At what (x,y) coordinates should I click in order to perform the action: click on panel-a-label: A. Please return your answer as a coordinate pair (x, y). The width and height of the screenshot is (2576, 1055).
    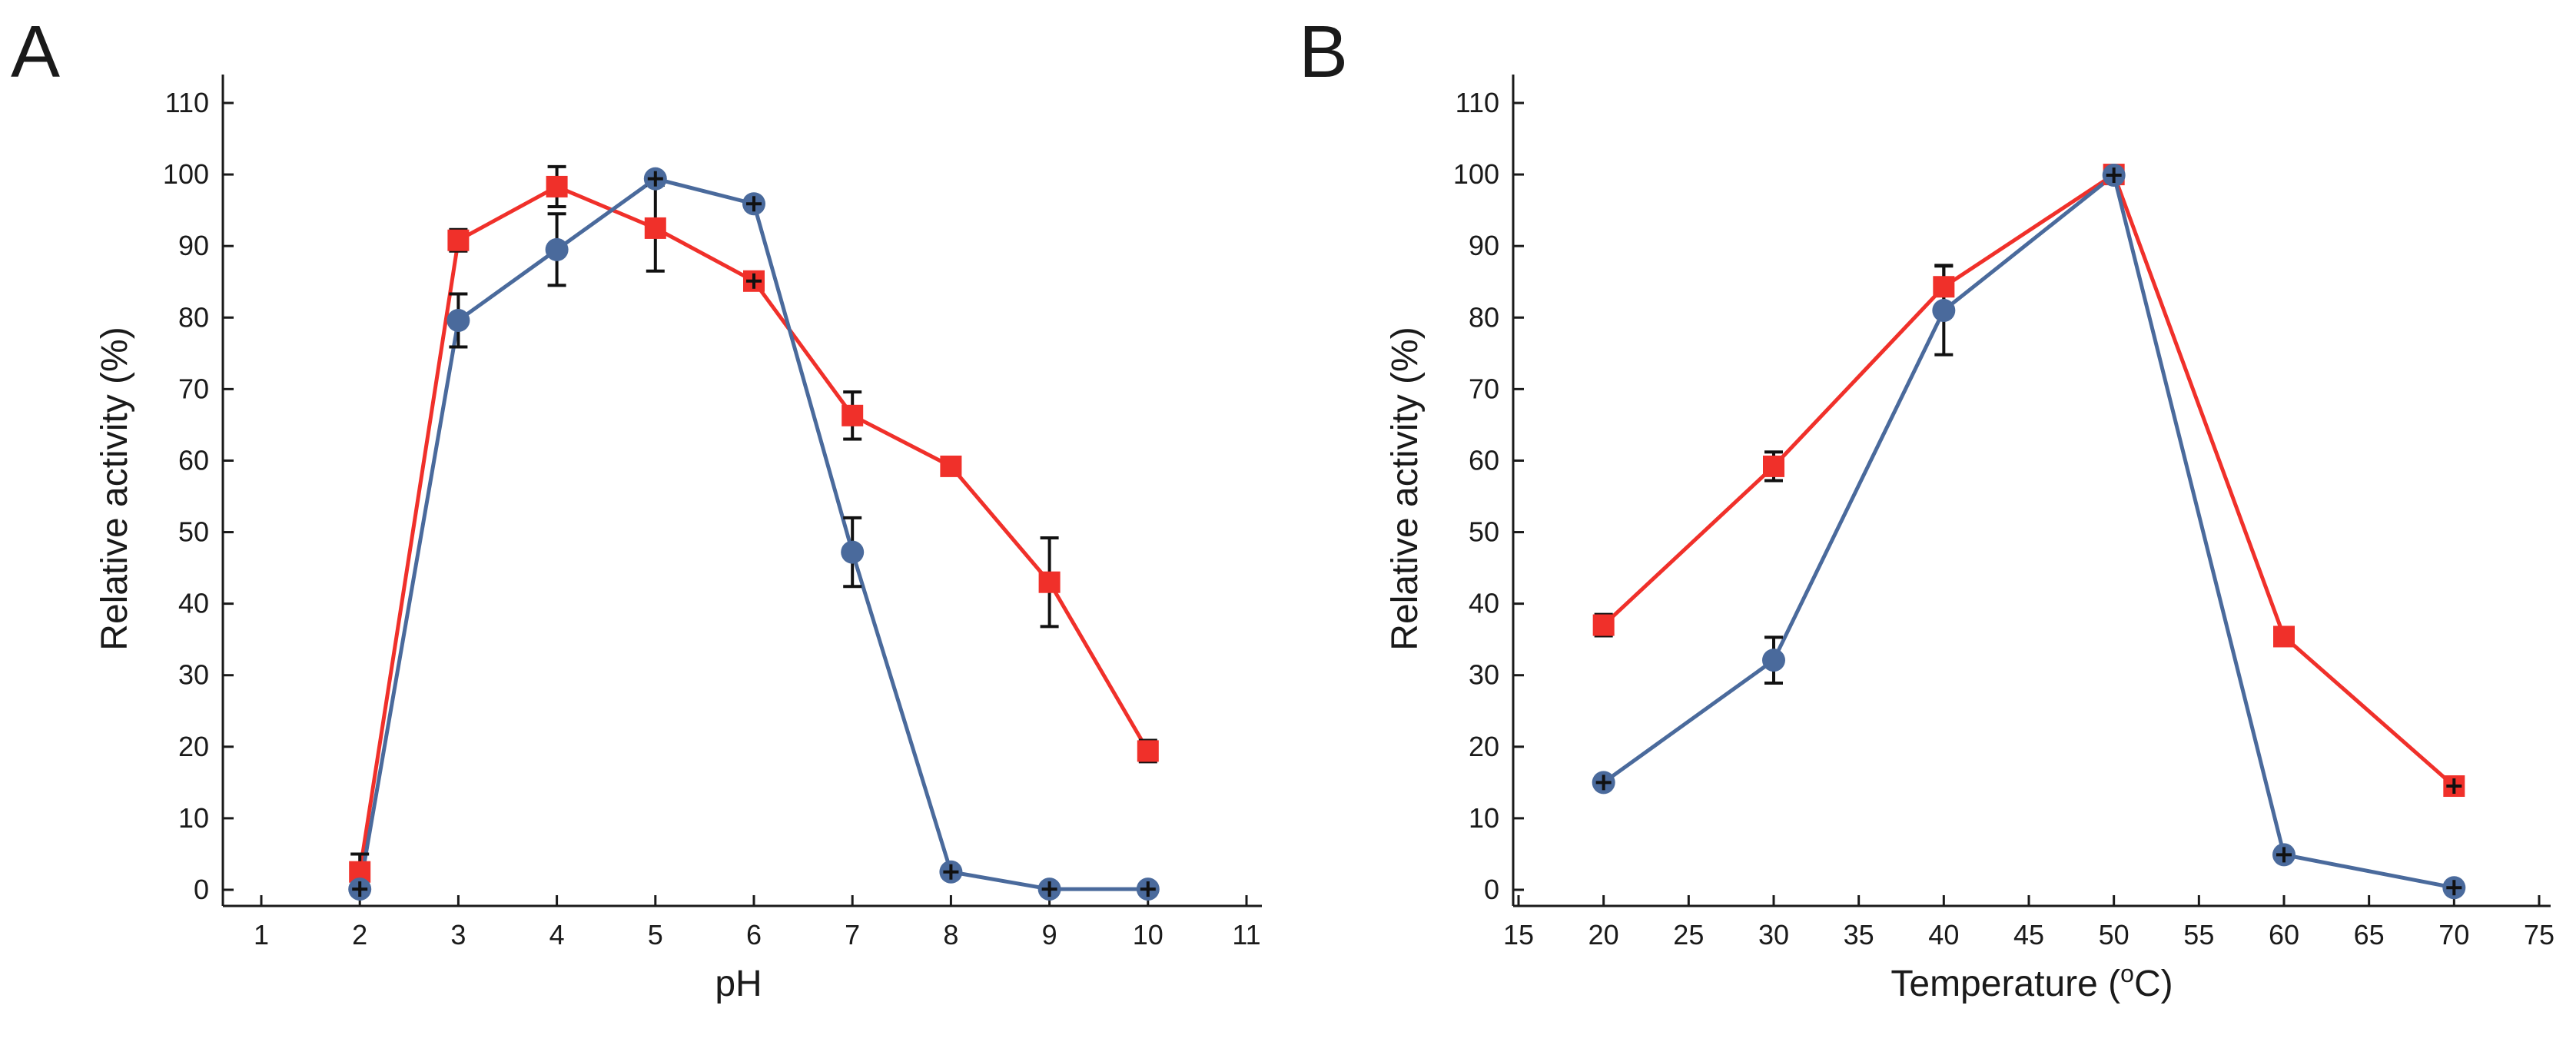
    Looking at the image, I should click on (35, 52).